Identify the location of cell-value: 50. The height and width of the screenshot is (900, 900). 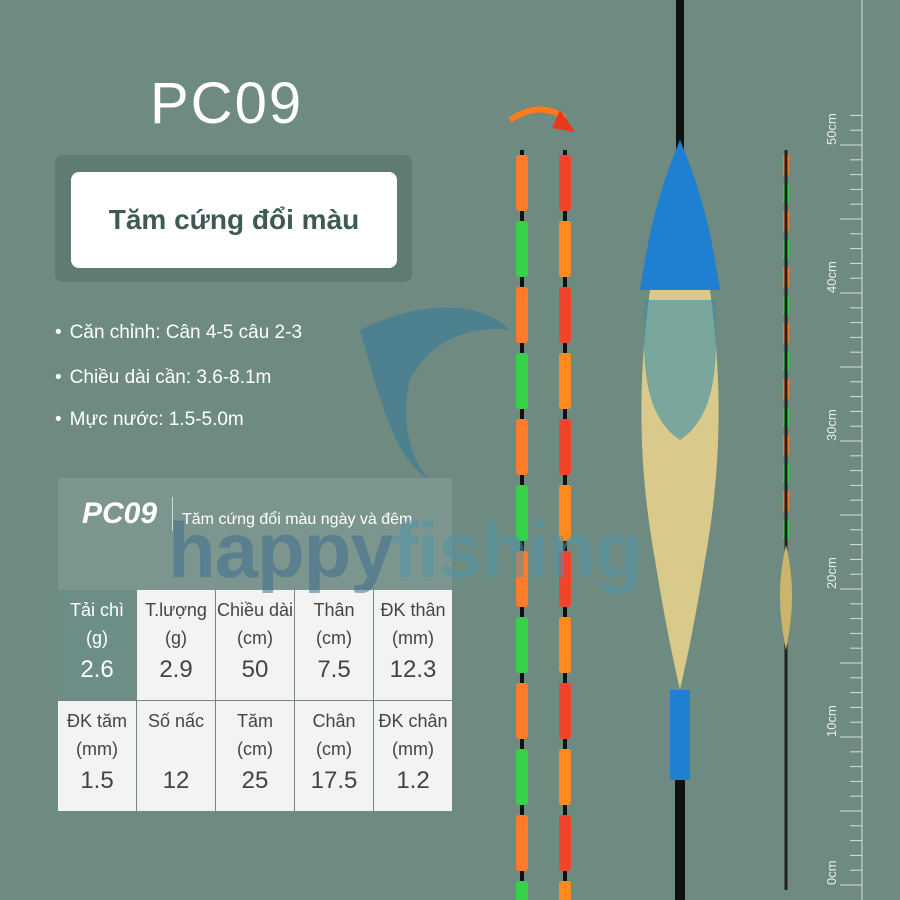
(255, 669).